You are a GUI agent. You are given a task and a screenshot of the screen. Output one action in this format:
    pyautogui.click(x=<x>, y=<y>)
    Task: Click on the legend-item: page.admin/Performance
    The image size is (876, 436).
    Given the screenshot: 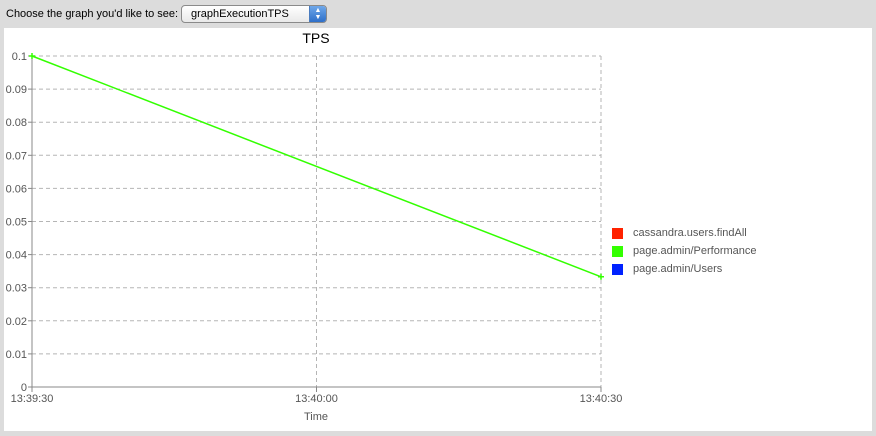 What is the action you would take?
    pyautogui.click(x=684, y=251)
    